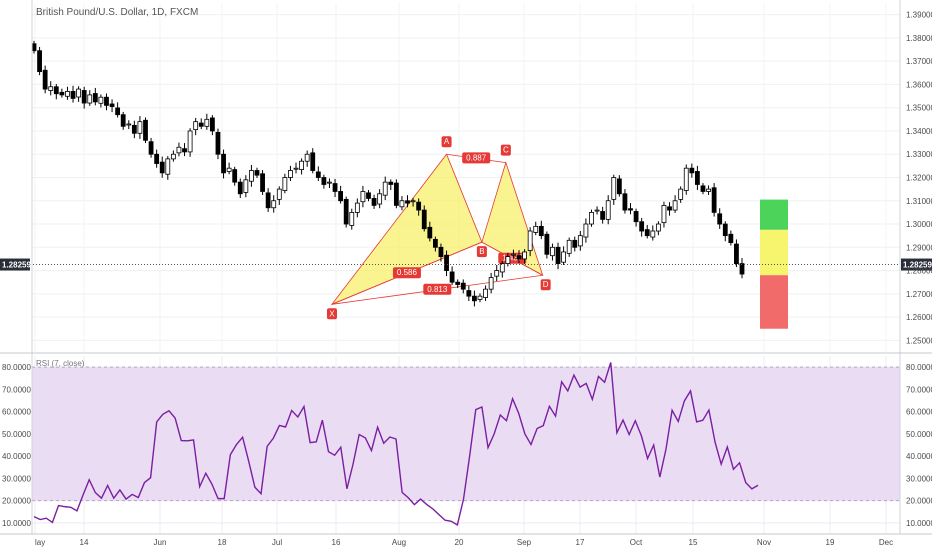 The image size is (932, 550). Describe the element at coordinates (919, 61) in the screenshot. I see `price-tick-label: 1.37000` at that location.